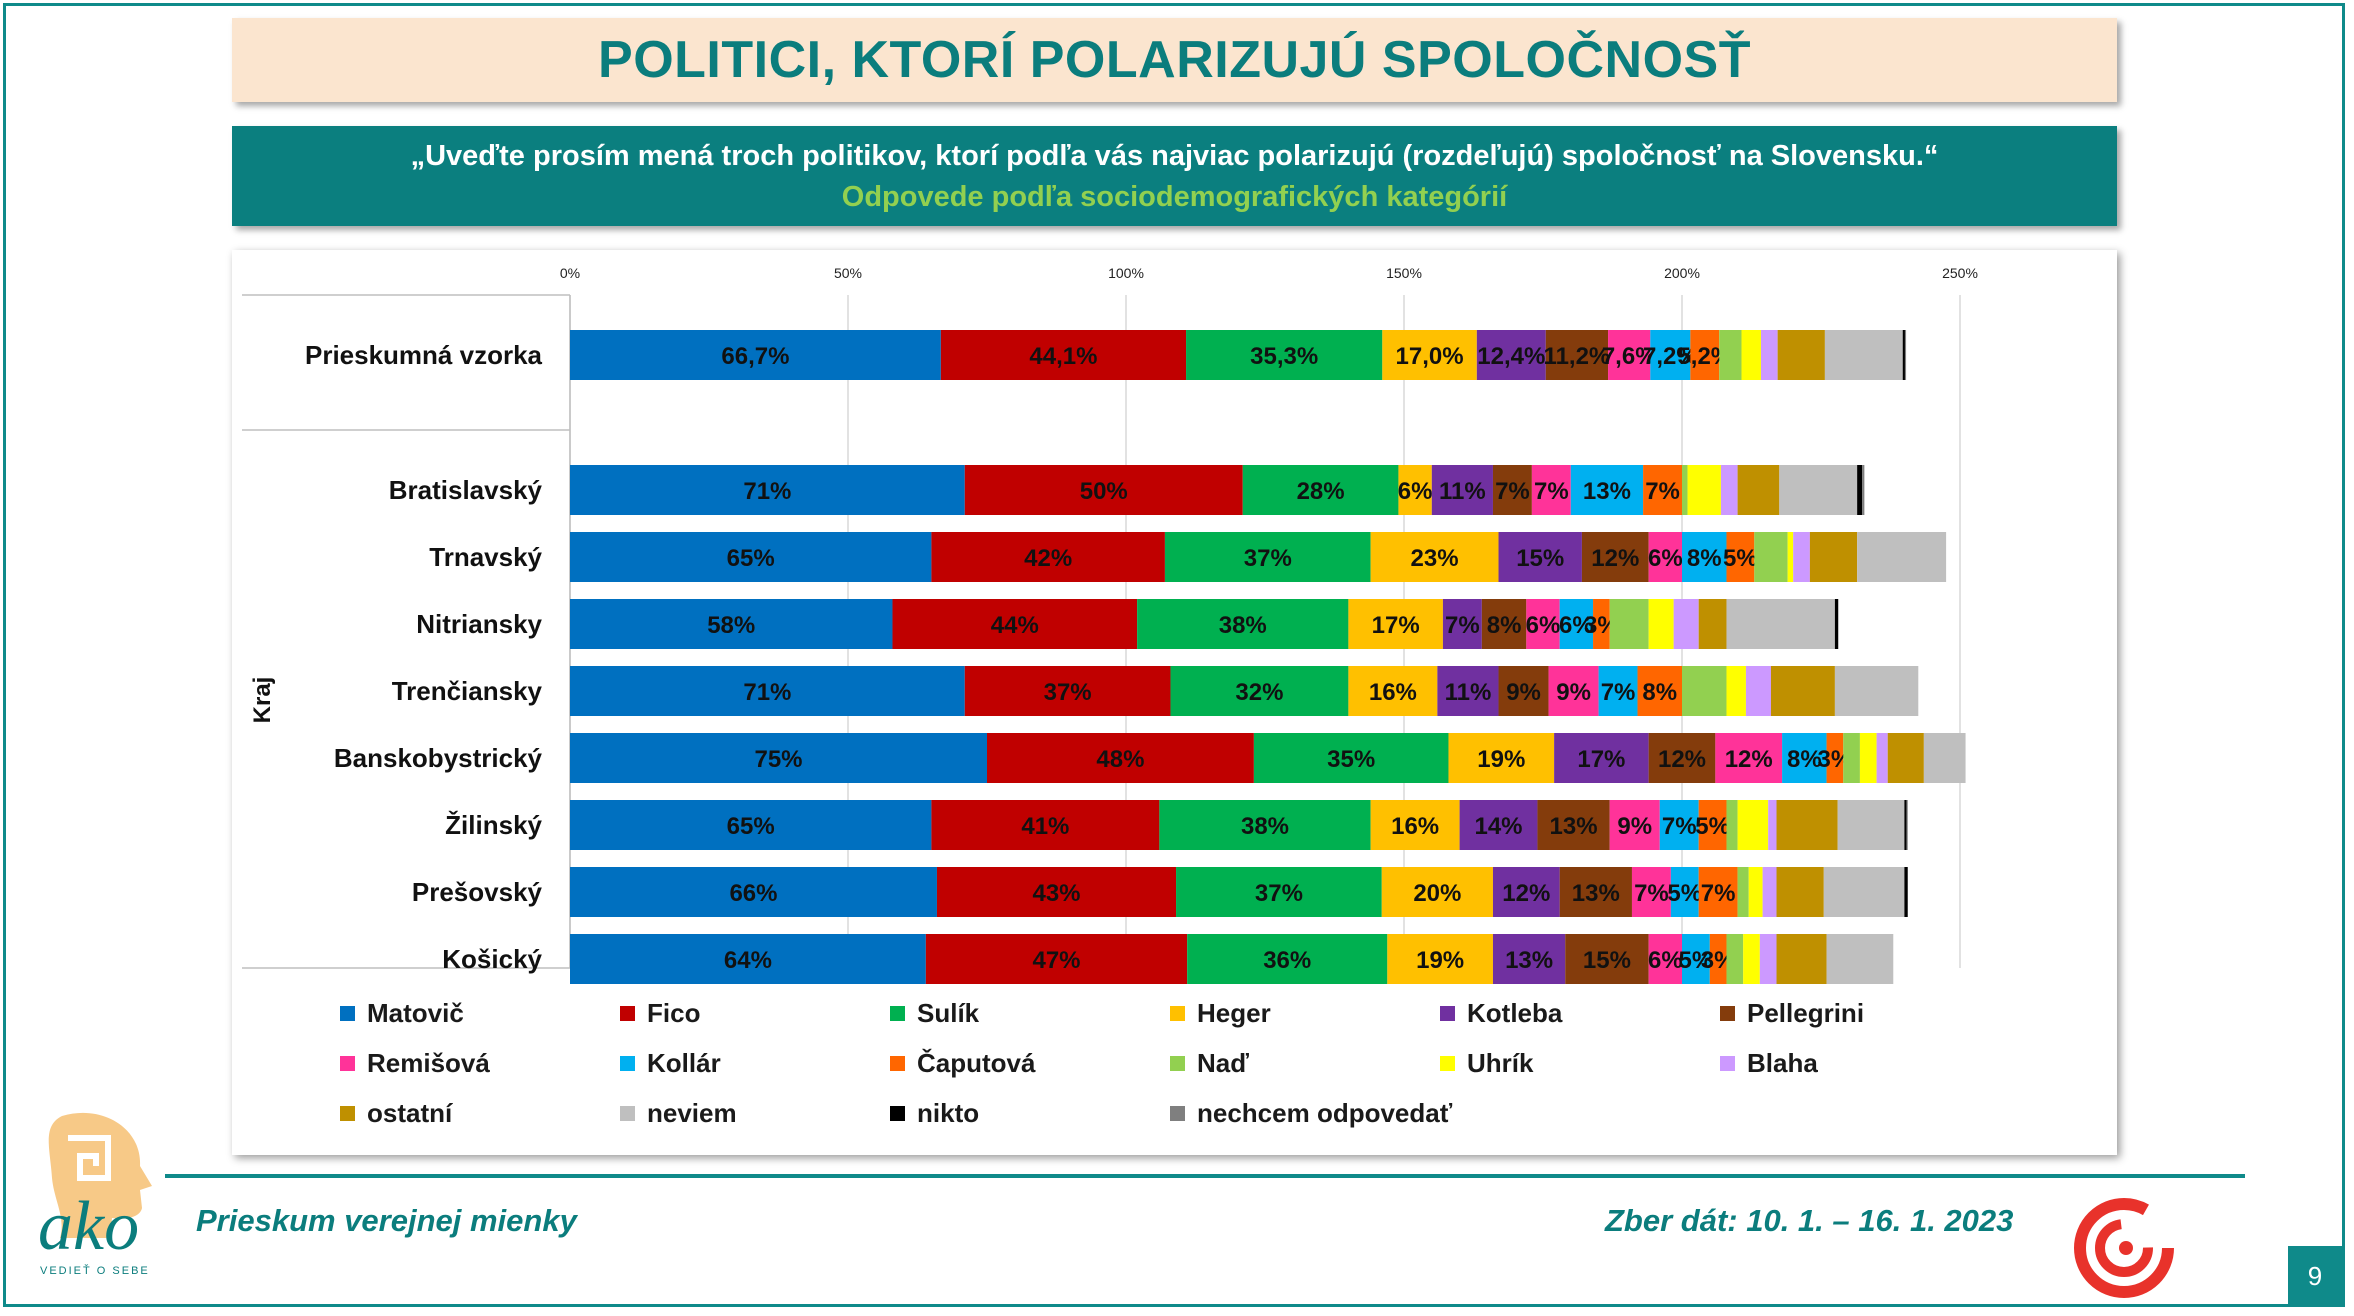 This screenshot has width=2354, height=1316. I want to click on category-label: Prešovský, so click(477, 892).